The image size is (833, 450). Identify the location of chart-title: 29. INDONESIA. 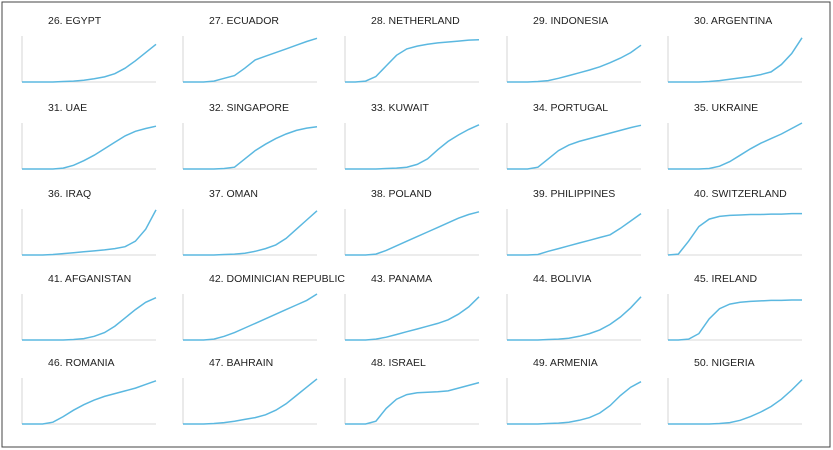
(570, 21).